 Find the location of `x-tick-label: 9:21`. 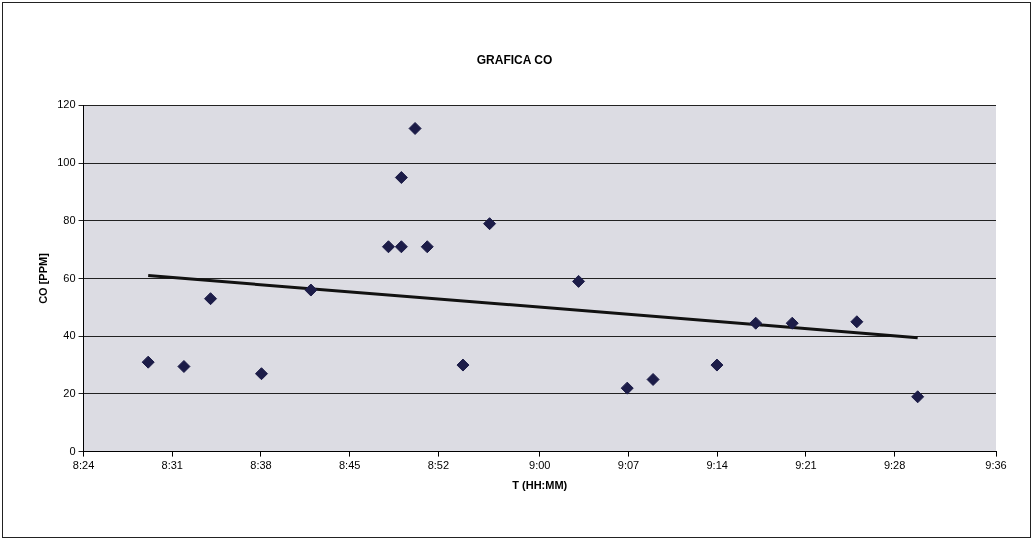

x-tick-label: 9:21 is located at coordinates (806, 465).